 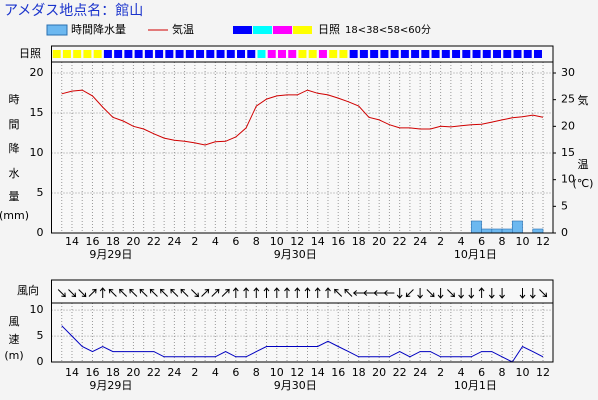 What do you see at coordinates (502, 372) in the screenshot?
I see `x-tick-label: 8` at bounding box center [502, 372].